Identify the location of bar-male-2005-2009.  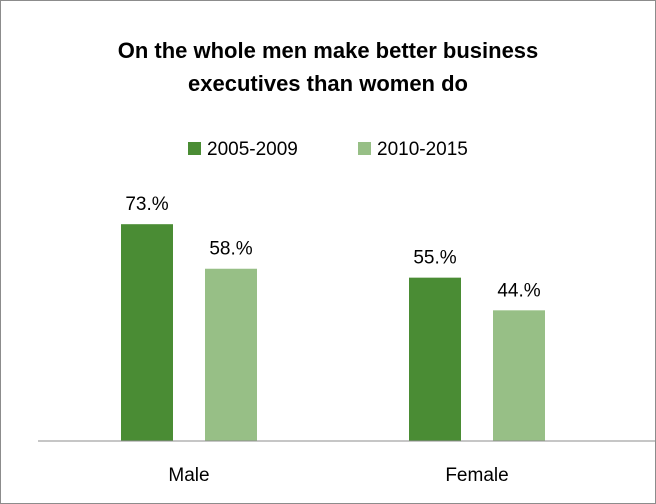
(147, 332).